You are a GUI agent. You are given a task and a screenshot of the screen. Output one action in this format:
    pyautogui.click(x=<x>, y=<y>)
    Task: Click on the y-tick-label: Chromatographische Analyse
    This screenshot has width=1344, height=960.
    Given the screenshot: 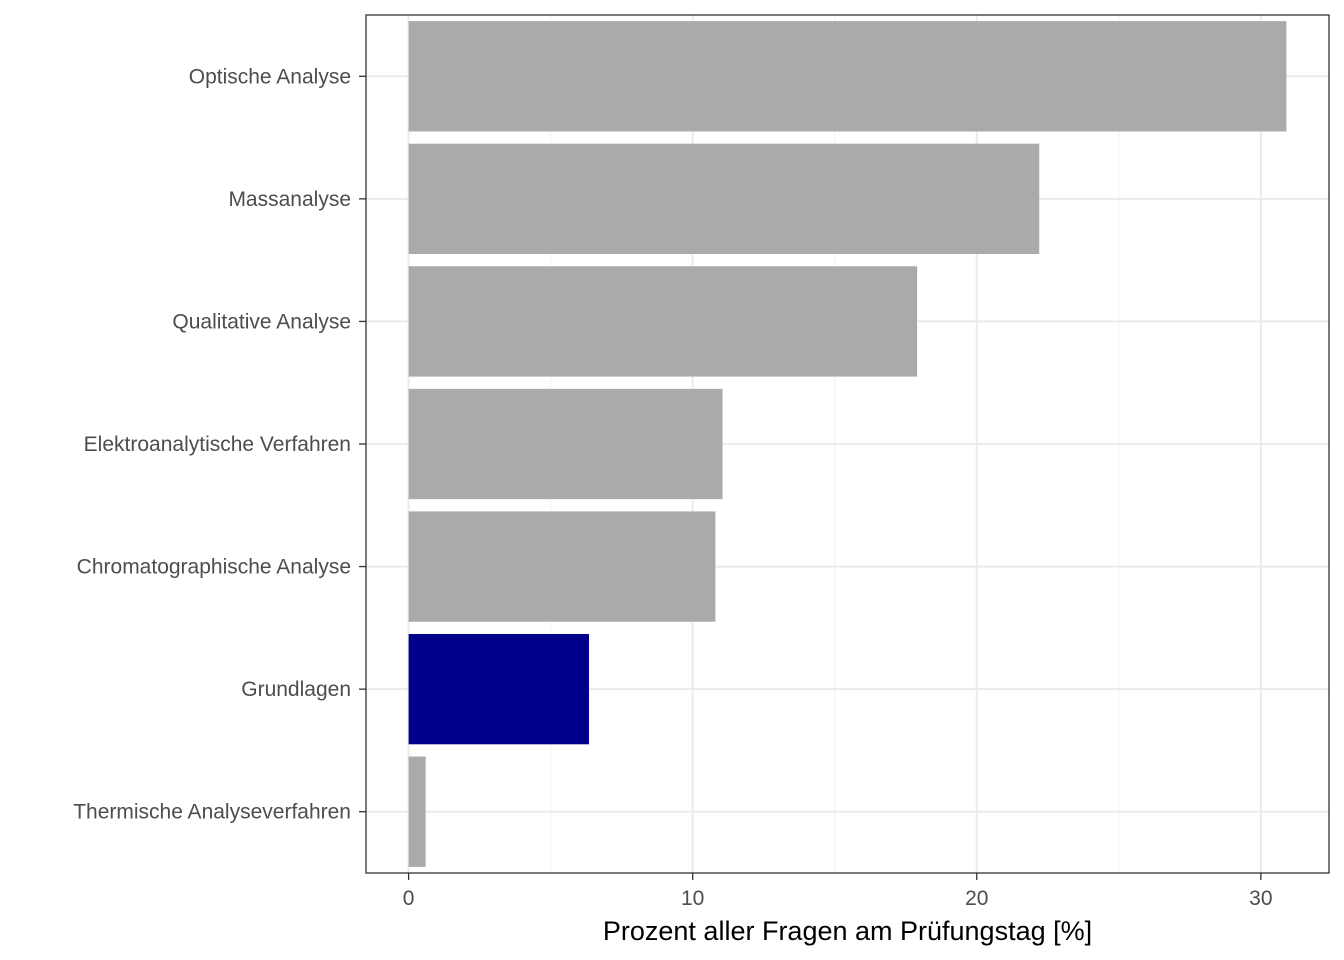 What is the action you would take?
    pyautogui.click(x=214, y=567)
    